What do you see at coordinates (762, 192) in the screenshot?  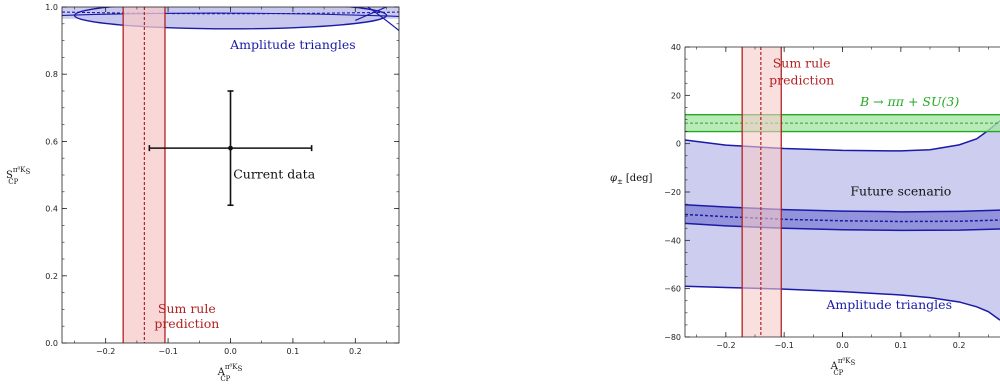 I see `sum-rule-band` at bounding box center [762, 192].